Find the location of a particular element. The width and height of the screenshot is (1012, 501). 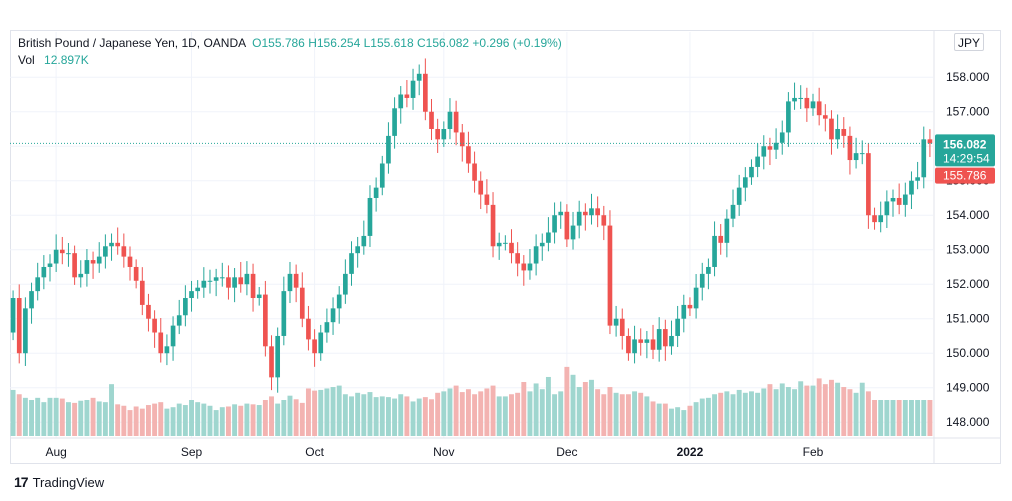

price-tick-label: 151.000 is located at coordinates (968, 319).